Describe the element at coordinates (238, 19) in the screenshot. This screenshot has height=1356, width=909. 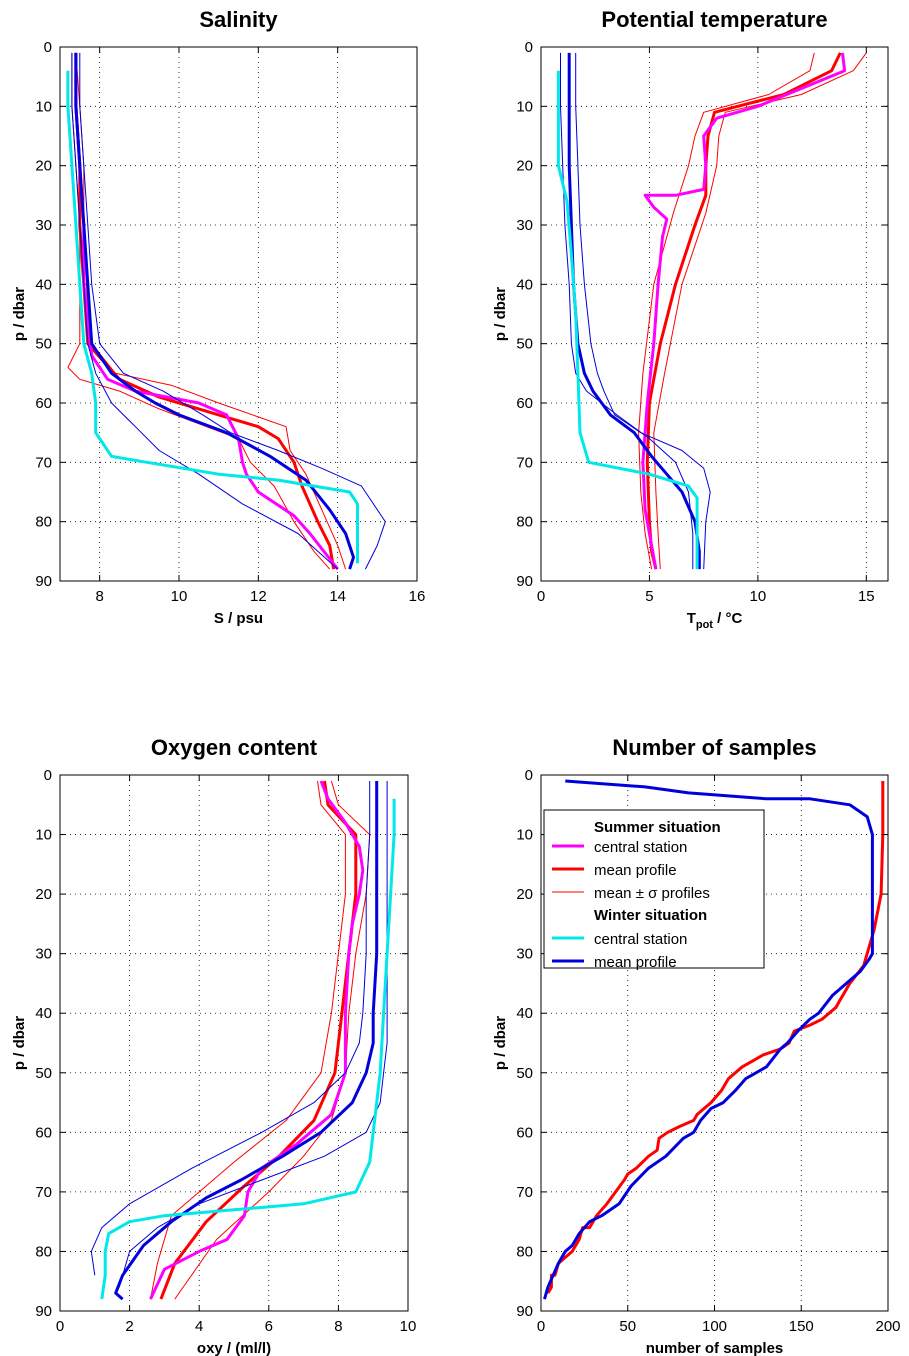
I see `panel-title: Salinity` at that location.